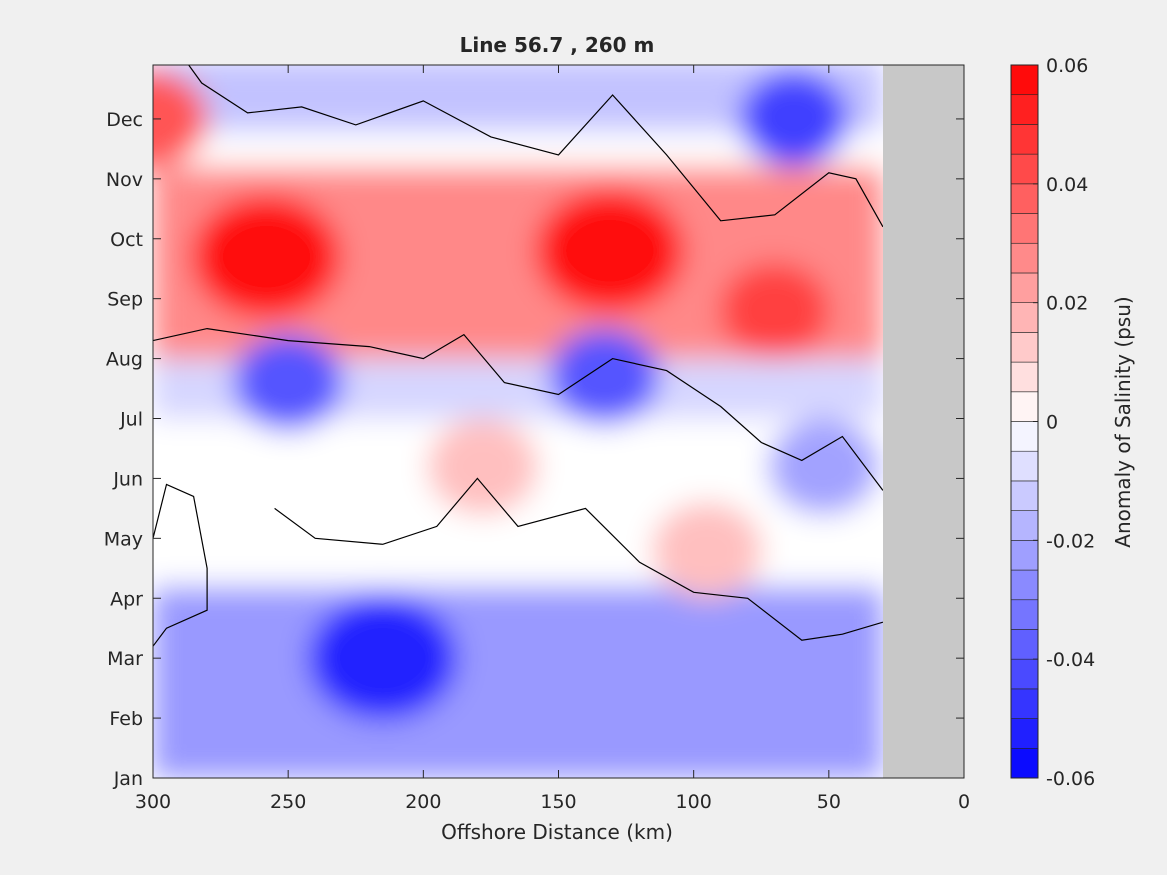 The height and width of the screenshot is (875, 1167). What do you see at coordinates (694, 802) in the screenshot?
I see `x-tick-label: 100` at bounding box center [694, 802].